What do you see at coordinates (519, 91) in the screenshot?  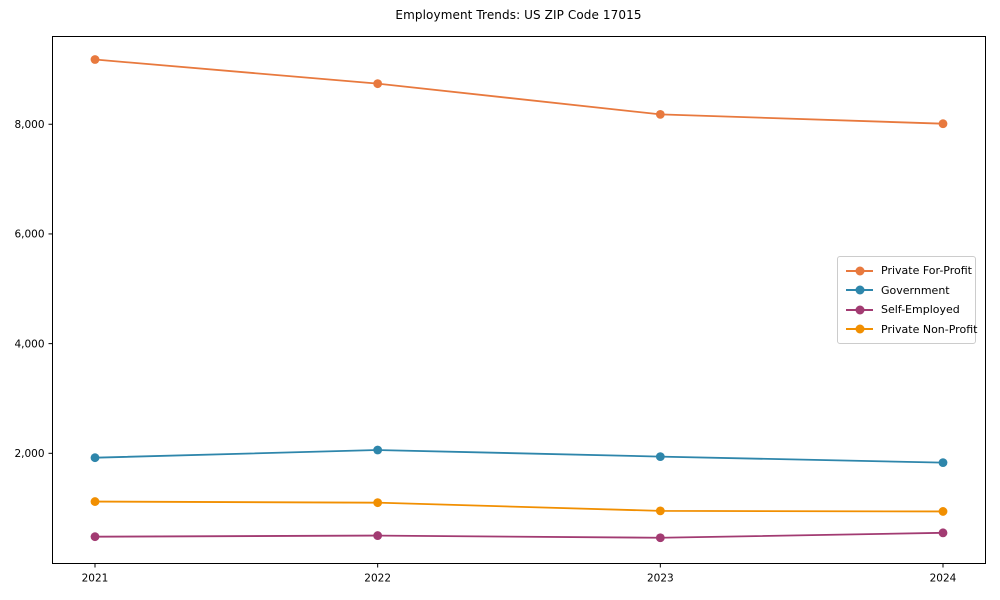 I see `series-line-private-for-profit` at bounding box center [519, 91].